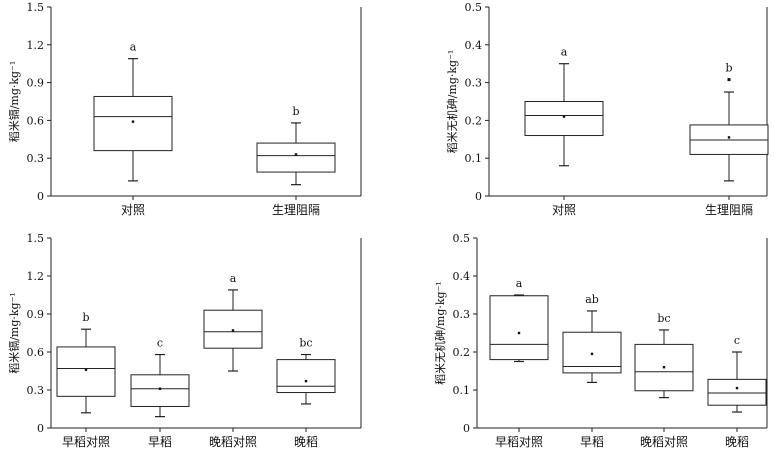 This screenshot has width=774, height=450. Describe the element at coordinates (592, 338) in the screenshot. I see `box-2: ab` at that location.